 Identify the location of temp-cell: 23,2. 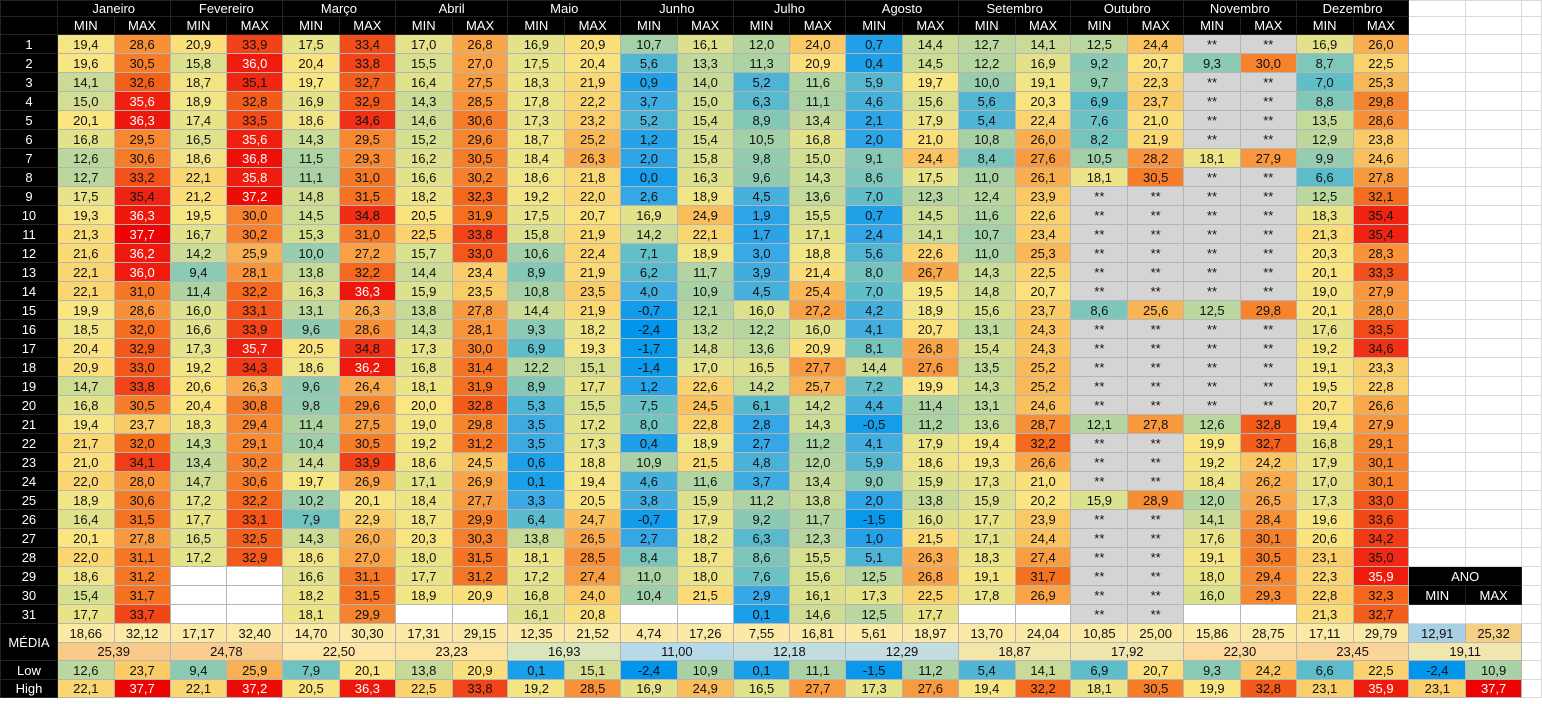
(593, 120).